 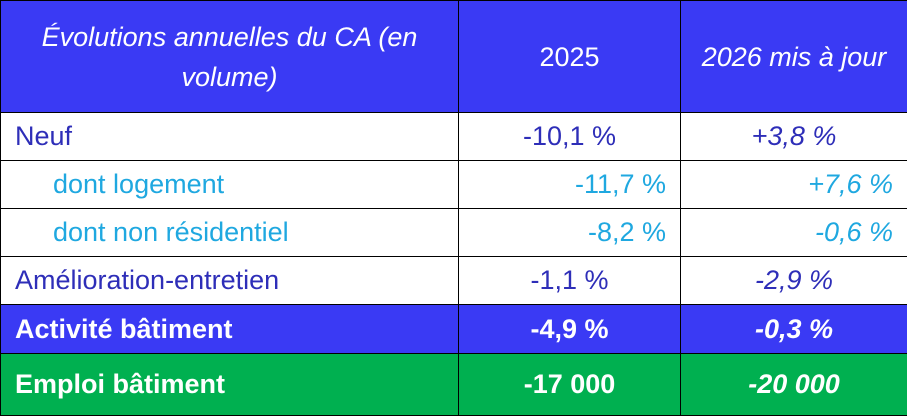 What do you see at coordinates (230, 233) in the screenshot?
I see `row-label: dont non résidentiel` at bounding box center [230, 233].